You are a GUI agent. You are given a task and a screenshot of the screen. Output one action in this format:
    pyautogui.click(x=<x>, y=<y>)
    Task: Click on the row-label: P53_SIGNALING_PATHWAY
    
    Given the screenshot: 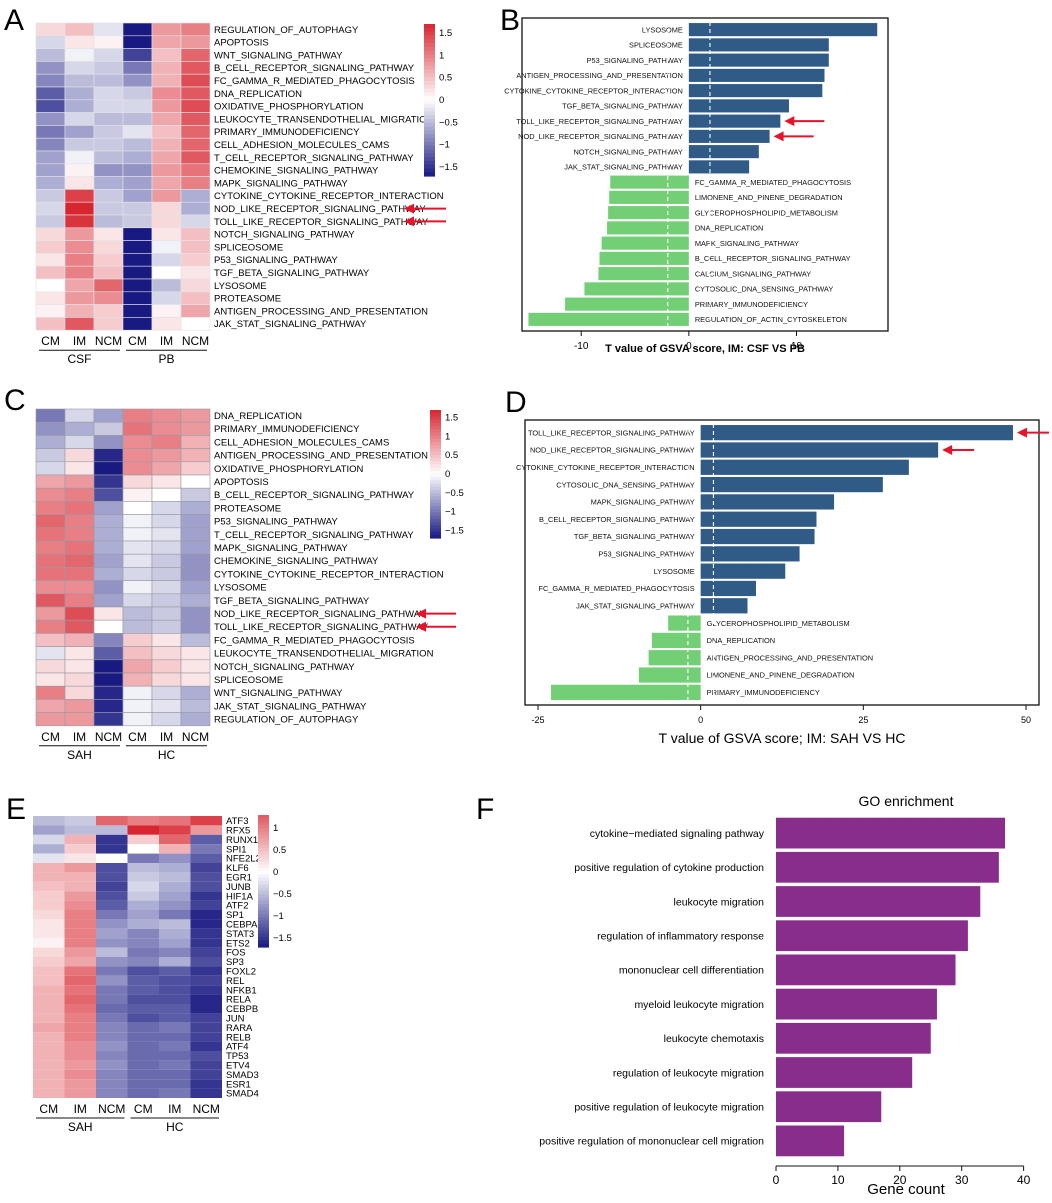 What is the action you would take?
    pyautogui.click(x=276, y=260)
    